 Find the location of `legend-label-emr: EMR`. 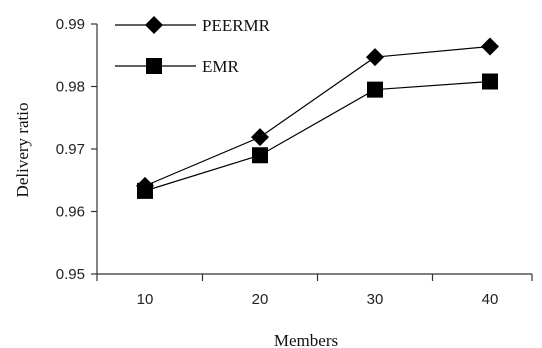

legend-label-emr: EMR is located at coordinates (221, 66).